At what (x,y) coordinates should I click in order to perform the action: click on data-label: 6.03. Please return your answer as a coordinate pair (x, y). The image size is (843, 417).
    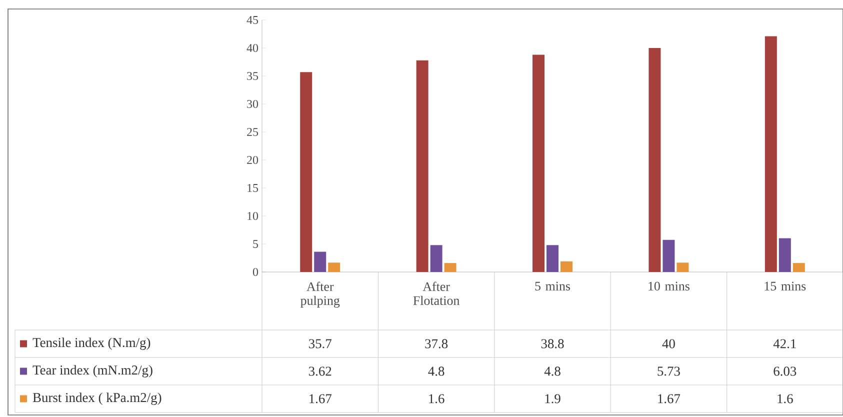
    Looking at the image, I should click on (785, 371).